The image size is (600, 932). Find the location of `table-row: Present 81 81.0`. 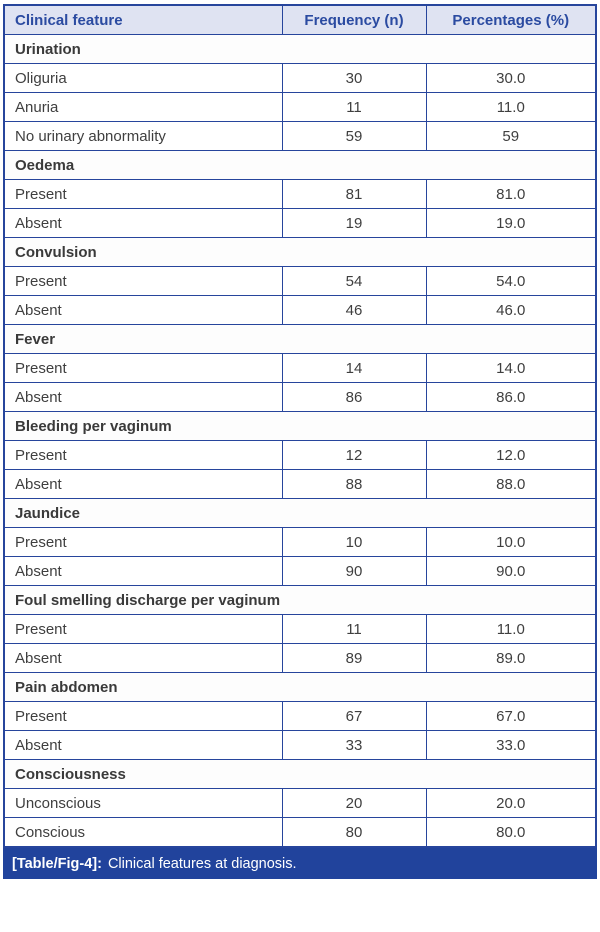

table-row: Present 81 81.0 is located at coordinates (300, 194).